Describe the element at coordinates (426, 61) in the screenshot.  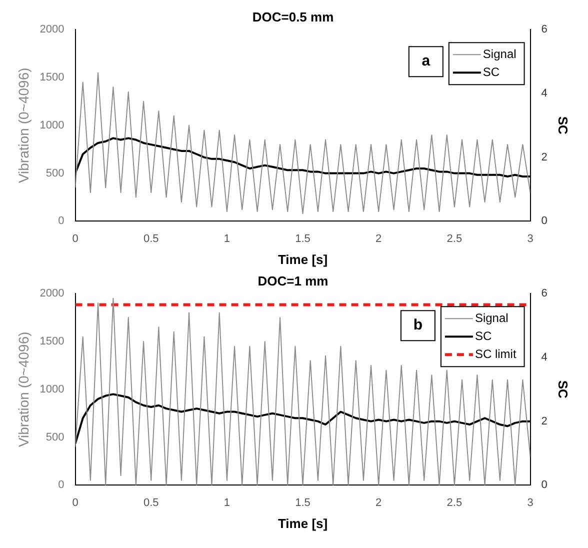
I see `annotation: a` at that location.